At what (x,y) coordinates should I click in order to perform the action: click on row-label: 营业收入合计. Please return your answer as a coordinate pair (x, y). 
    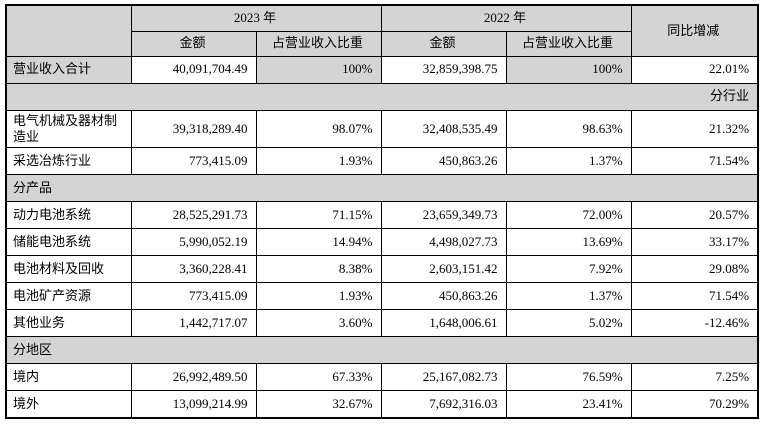
    Looking at the image, I should click on (68, 69).